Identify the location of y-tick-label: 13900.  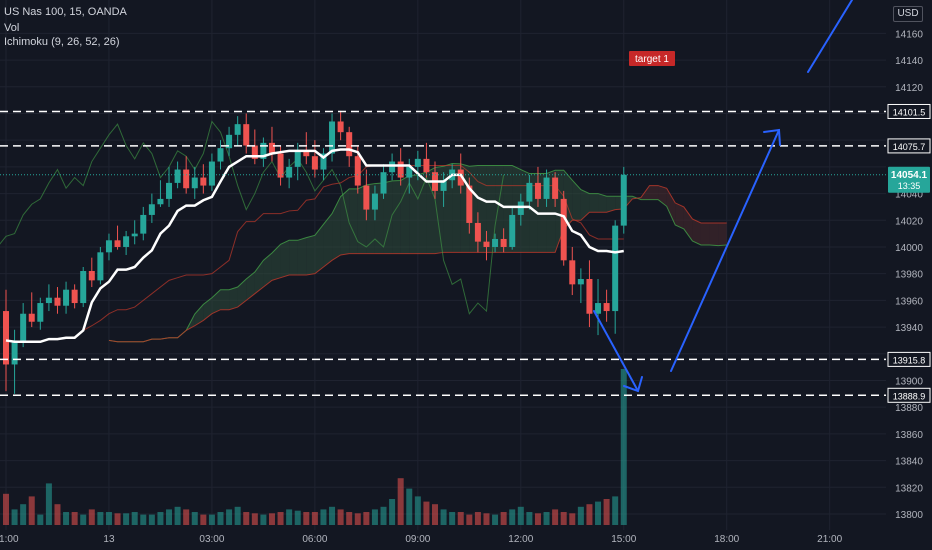
(909, 381).